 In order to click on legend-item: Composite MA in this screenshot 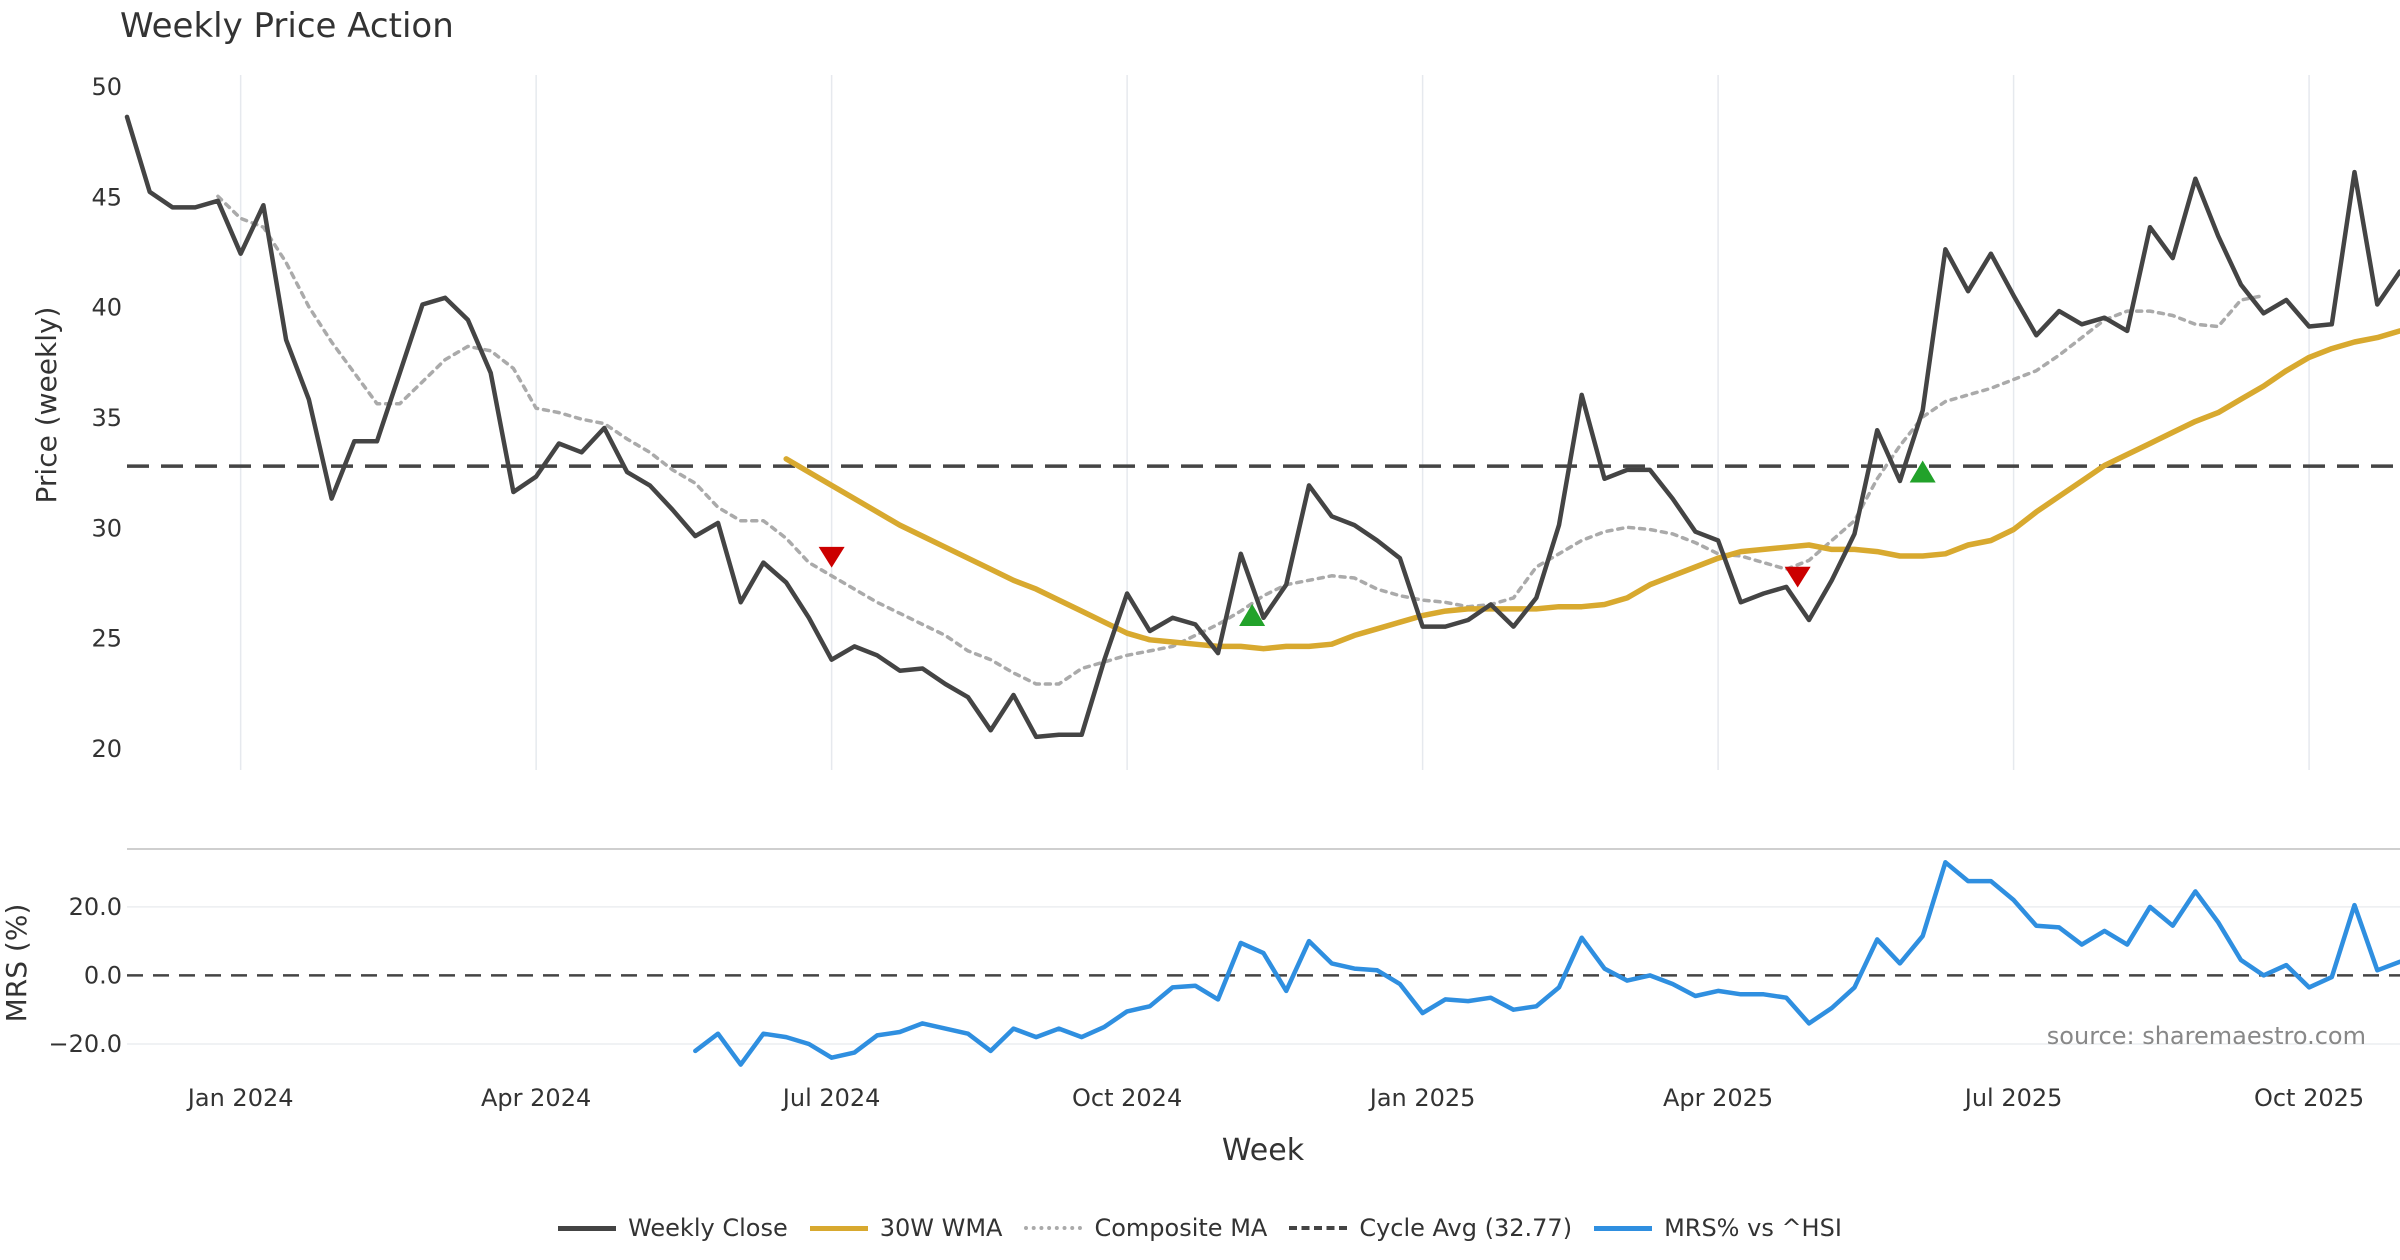, I will do `click(1145, 1228)`.